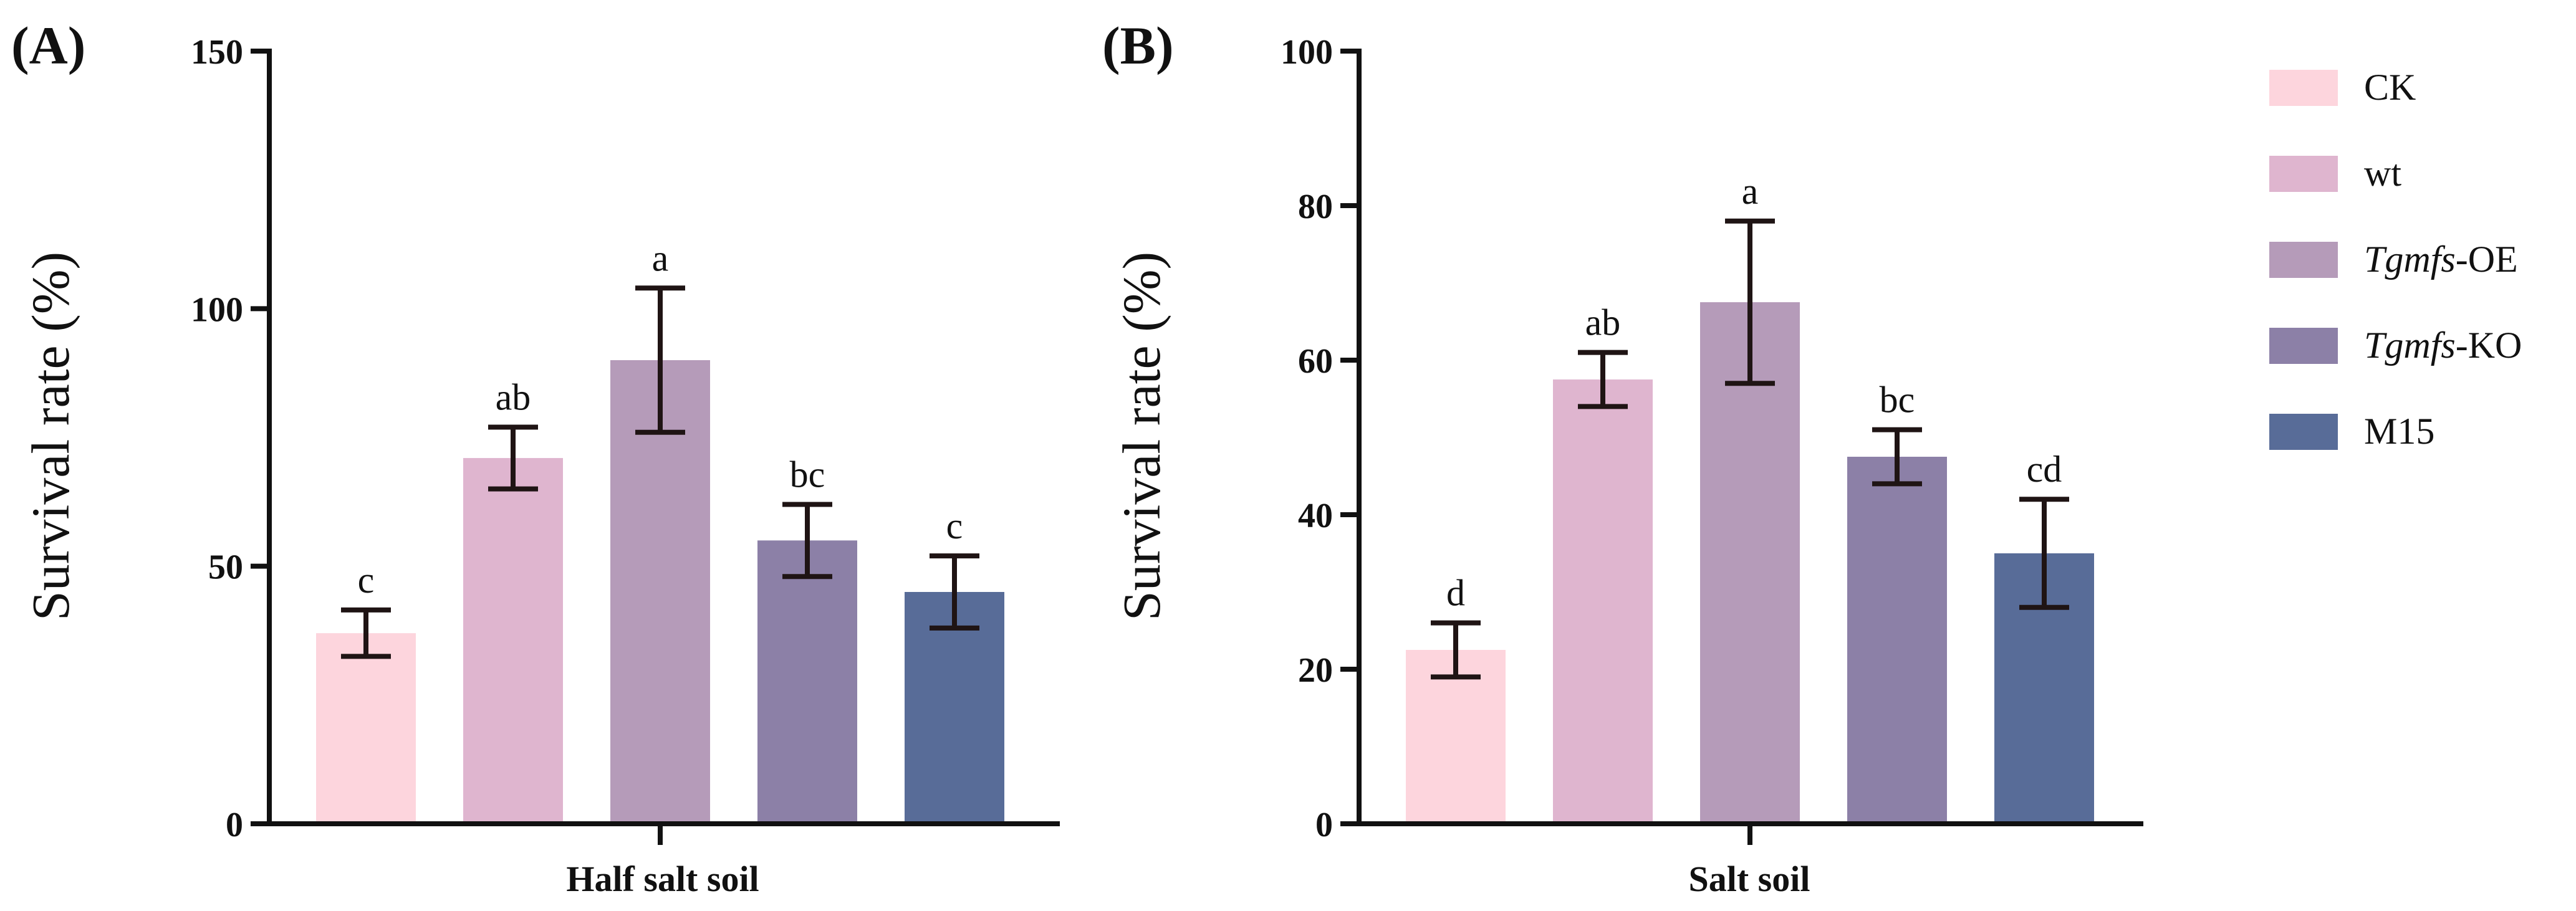  I want to click on significance-letter: cd, so click(2044, 469).